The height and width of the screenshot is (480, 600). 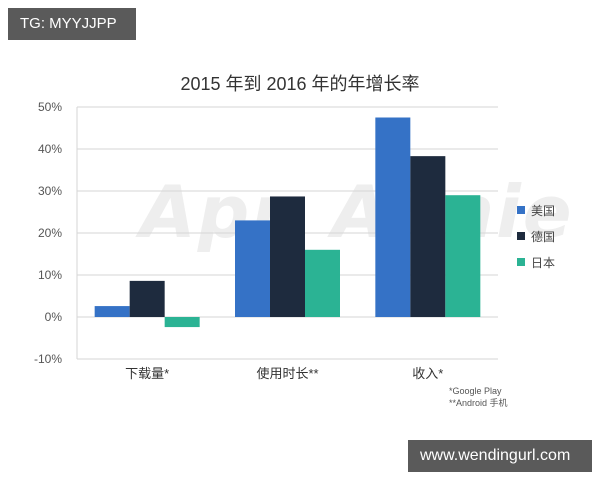 I want to click on y-tick-label: 30%, so click(x=50, y=191).